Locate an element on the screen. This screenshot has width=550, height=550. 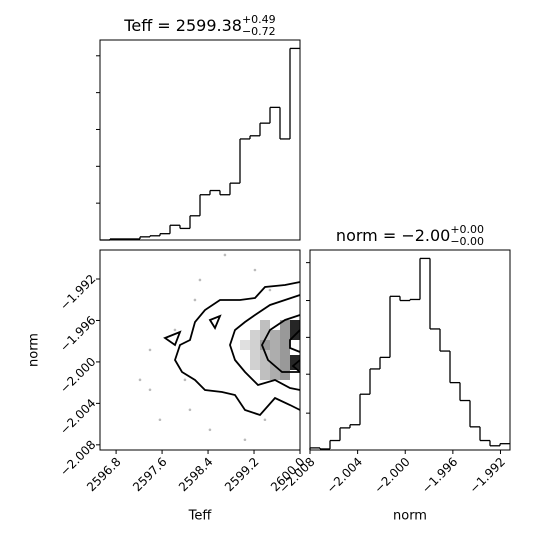
y-tick-label: −2.008 is located at coordinates (77, 458).